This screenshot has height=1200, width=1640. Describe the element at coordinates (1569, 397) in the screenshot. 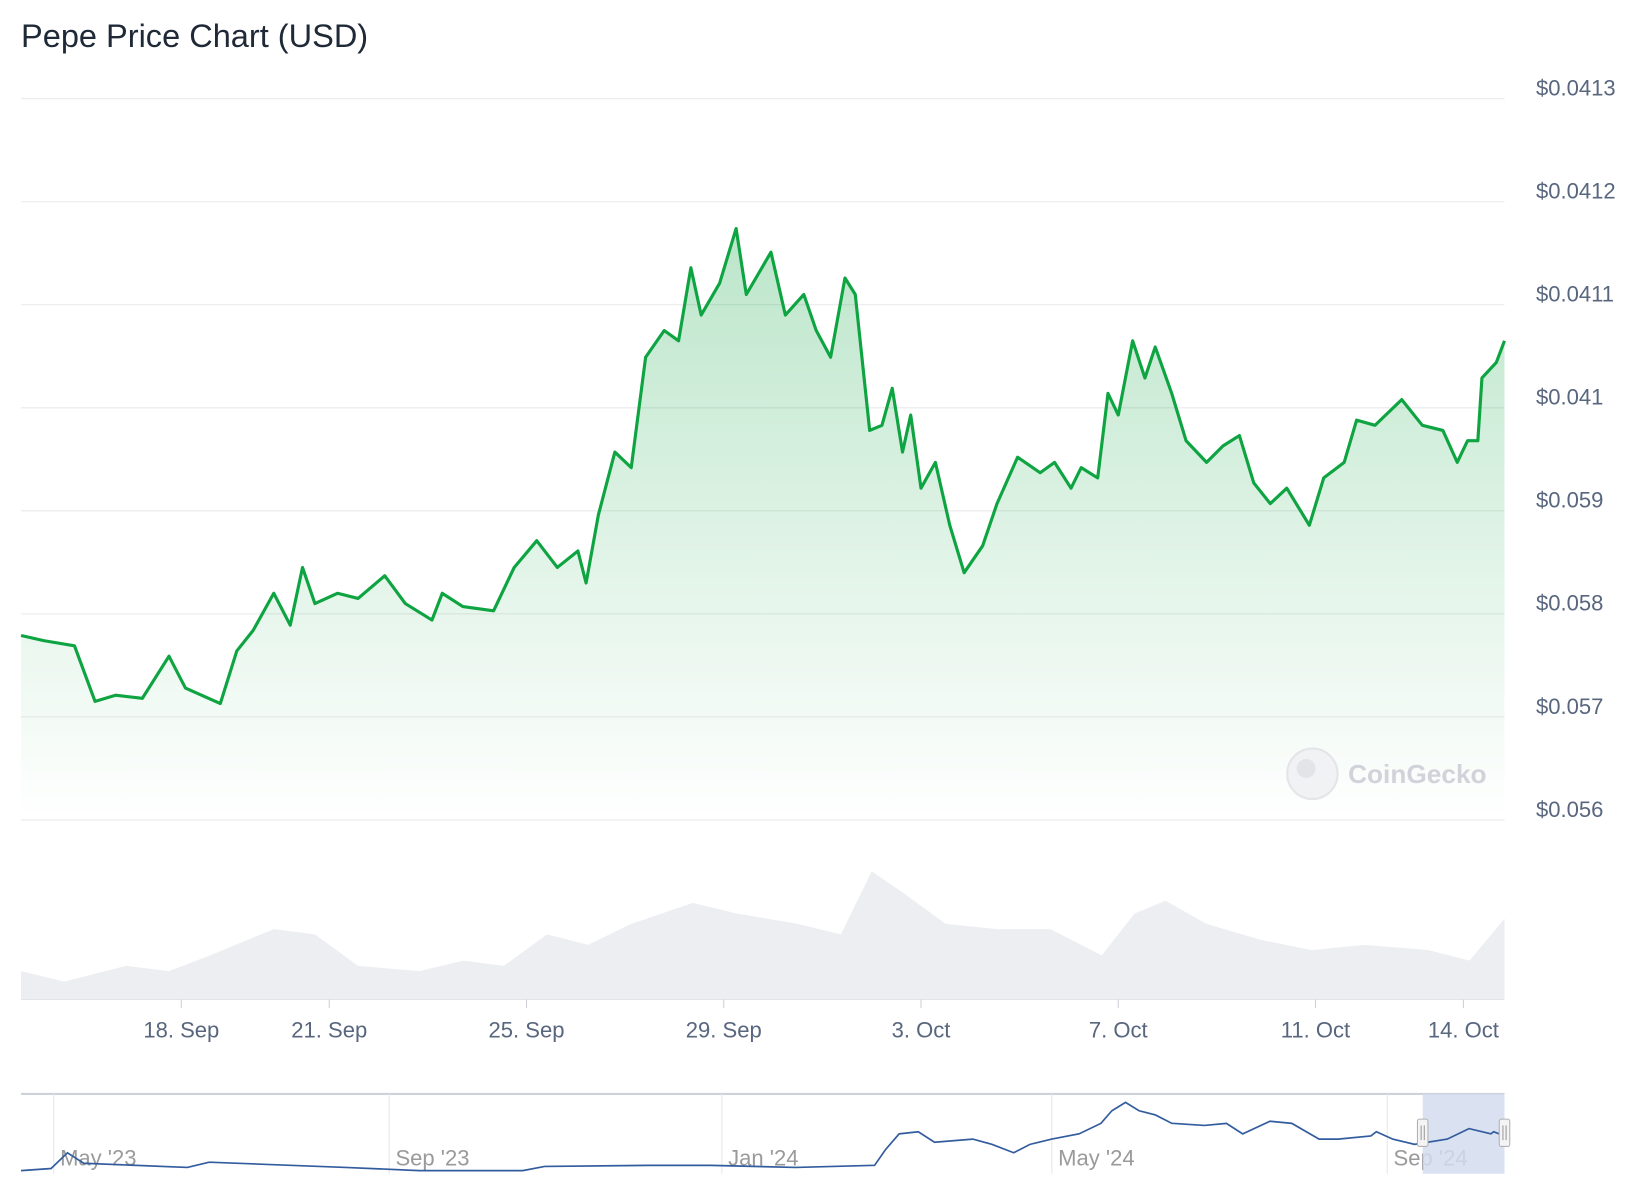

I see `y-tick-label: $0.041` at that location.